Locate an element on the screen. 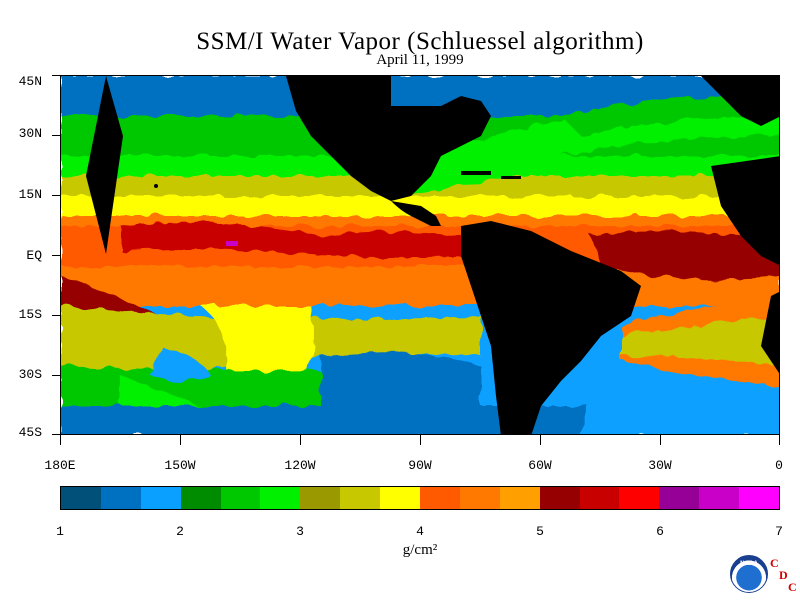  lat-label-30n: 30N is located at coordinates (30, 133).